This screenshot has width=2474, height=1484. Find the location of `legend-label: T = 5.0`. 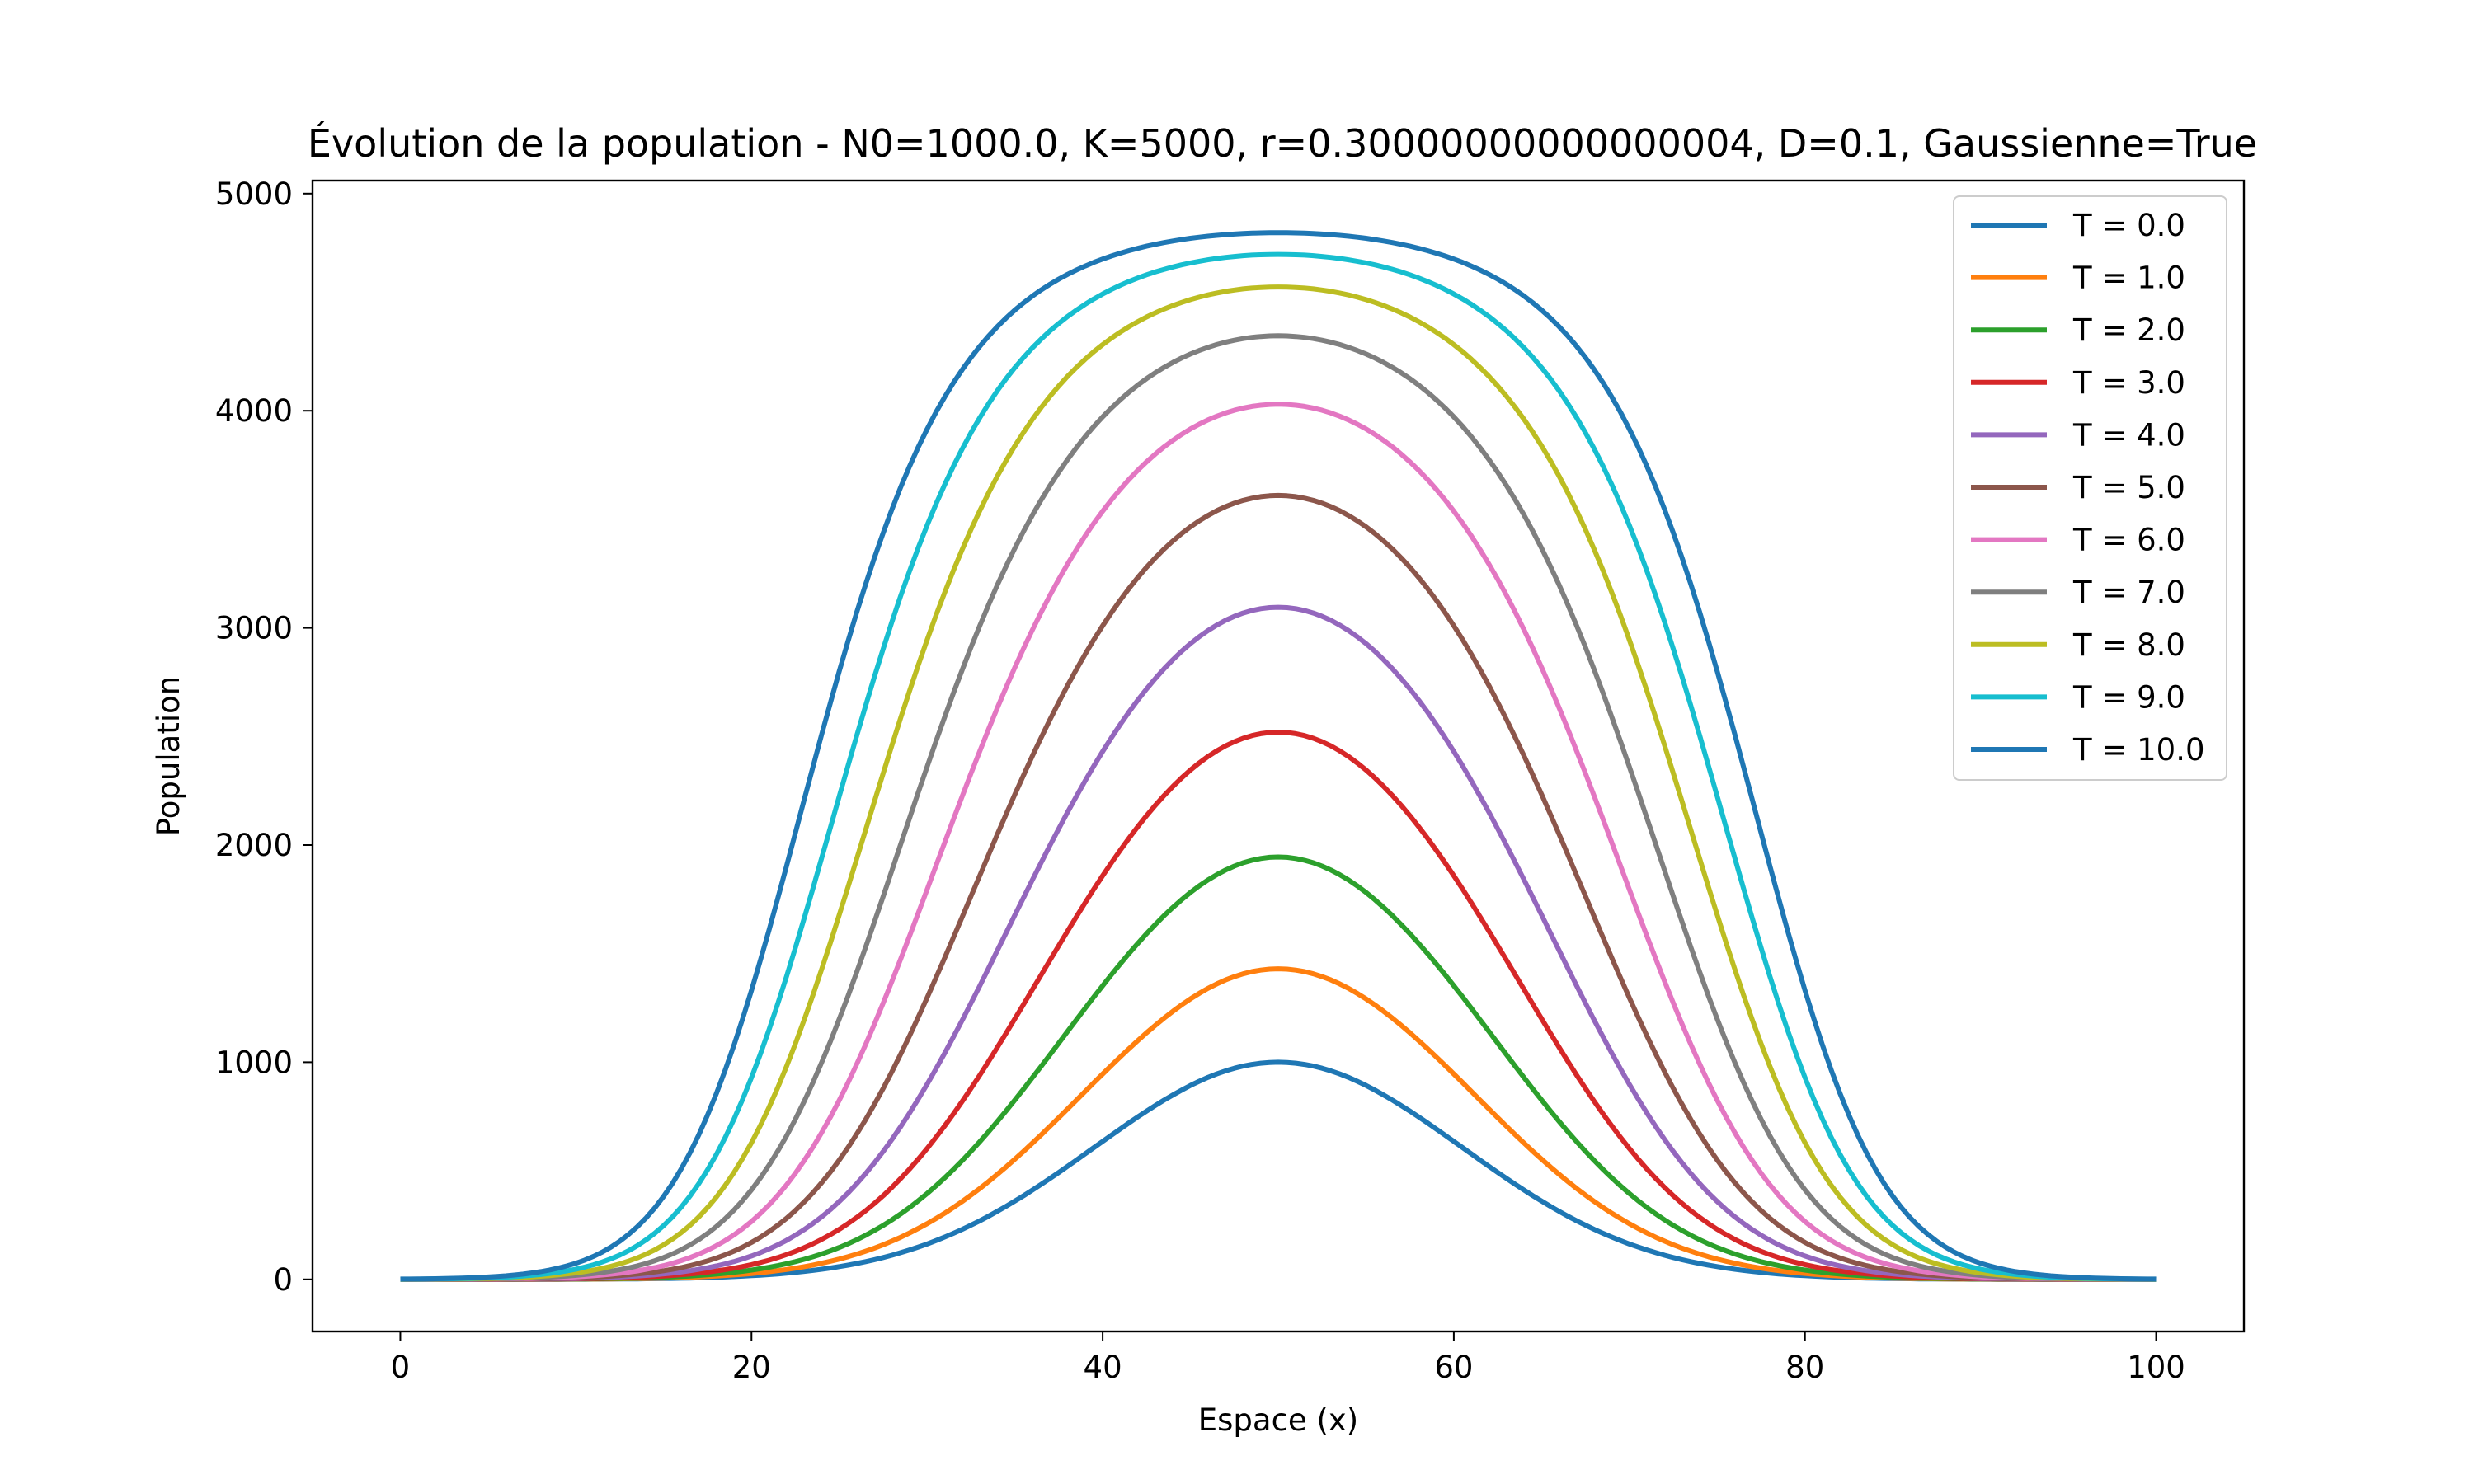

legend-label: T = 5.0 is located at coordinates (2128, 487).